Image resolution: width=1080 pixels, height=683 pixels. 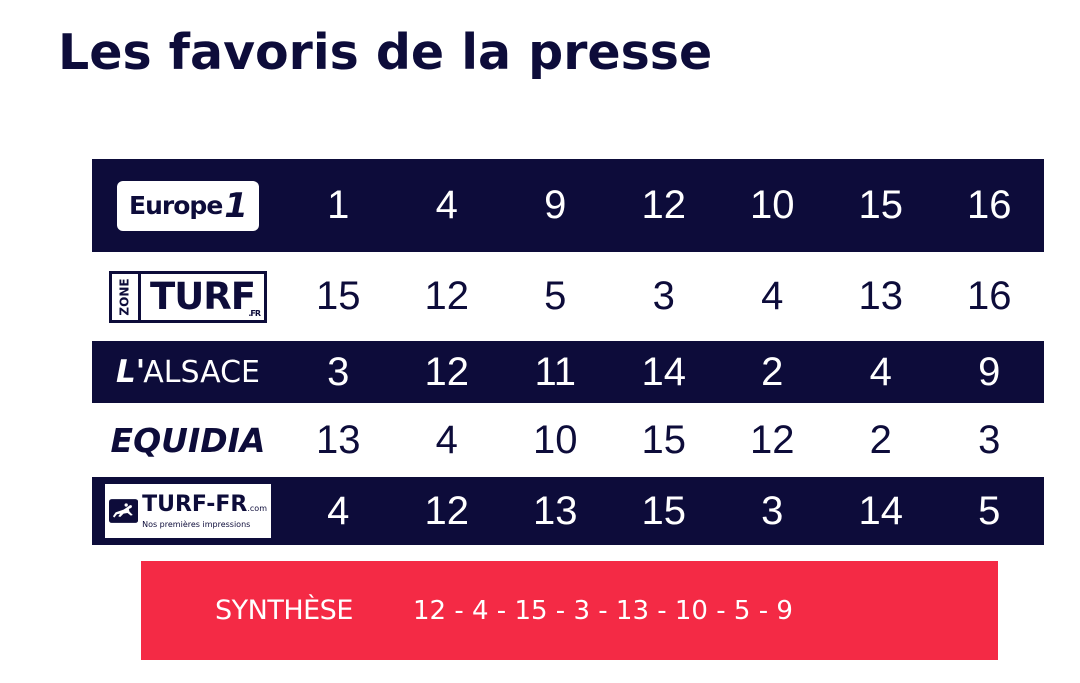 I want to click on zoneturf-logo: ZONE TURF .FR, so click(x=188, y=296).